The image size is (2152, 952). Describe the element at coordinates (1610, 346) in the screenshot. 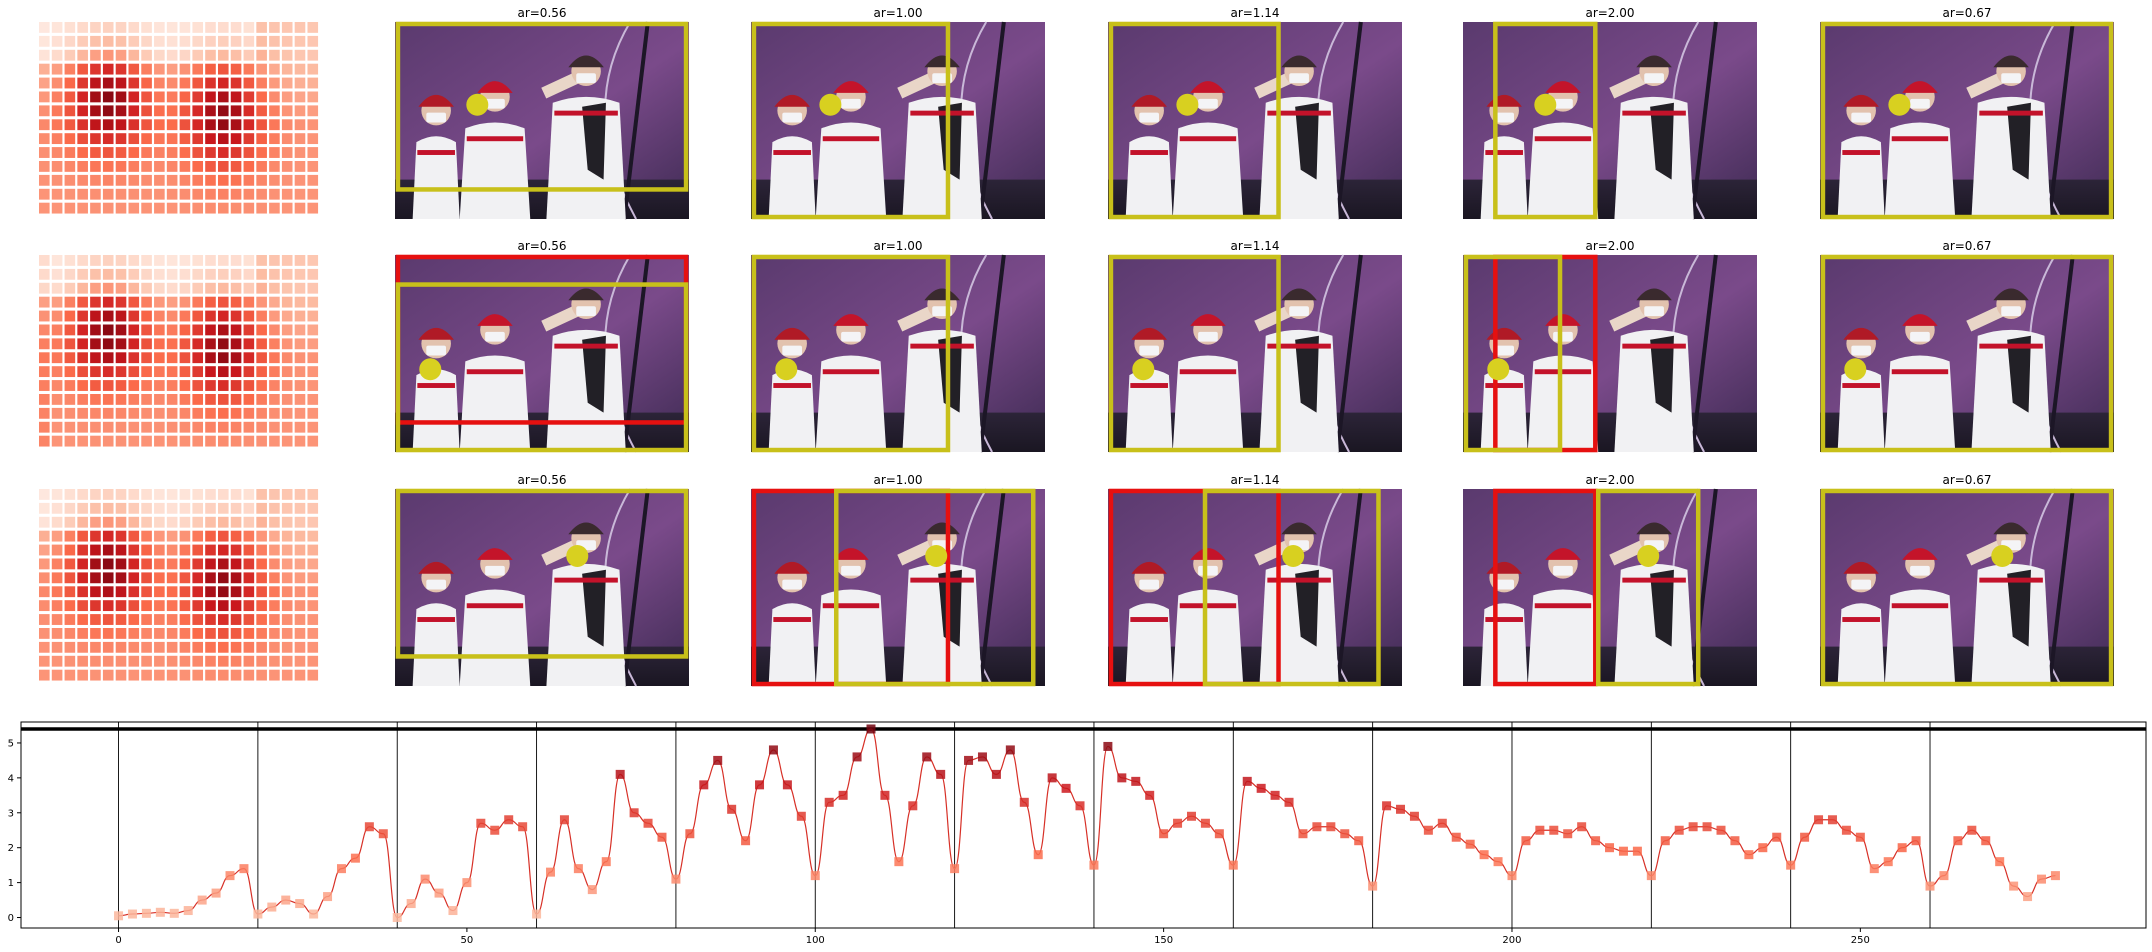

I see `photo-panel: ar=2.00` at that location.